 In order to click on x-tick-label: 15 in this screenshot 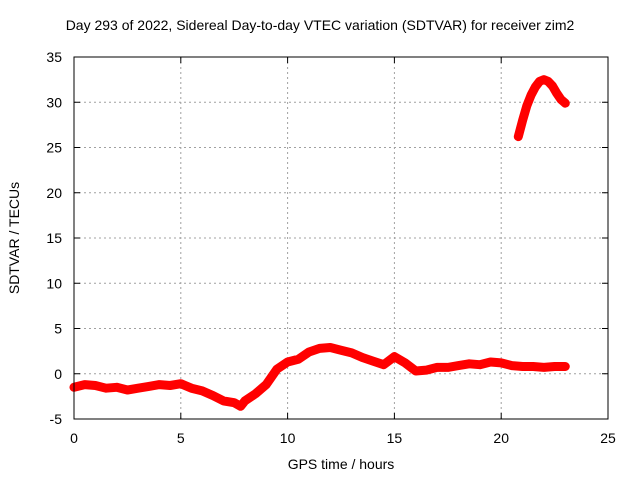, I will do `click(395, 438)`.